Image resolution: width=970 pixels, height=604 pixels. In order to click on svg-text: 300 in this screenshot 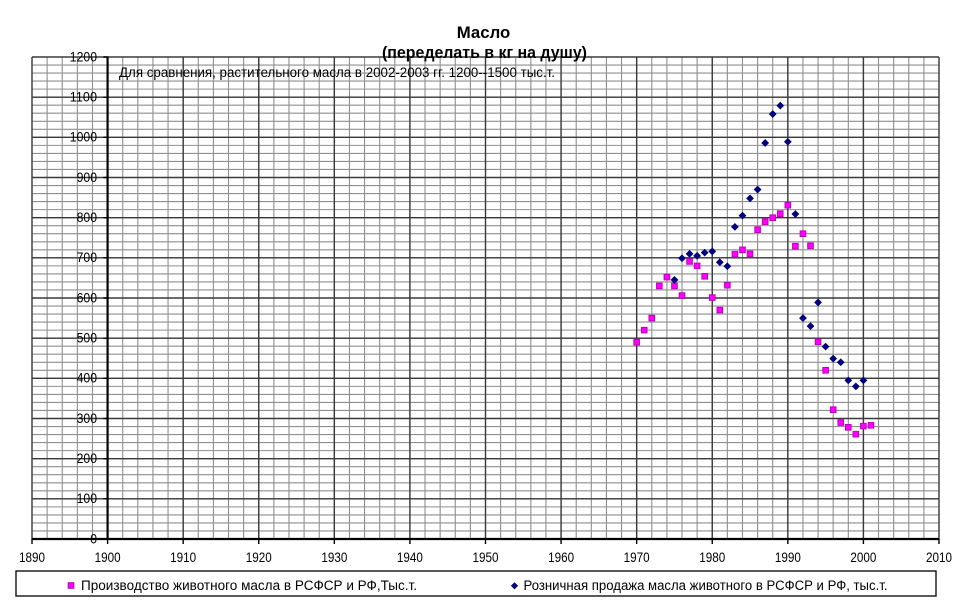, I will do `click(87, 418)`.